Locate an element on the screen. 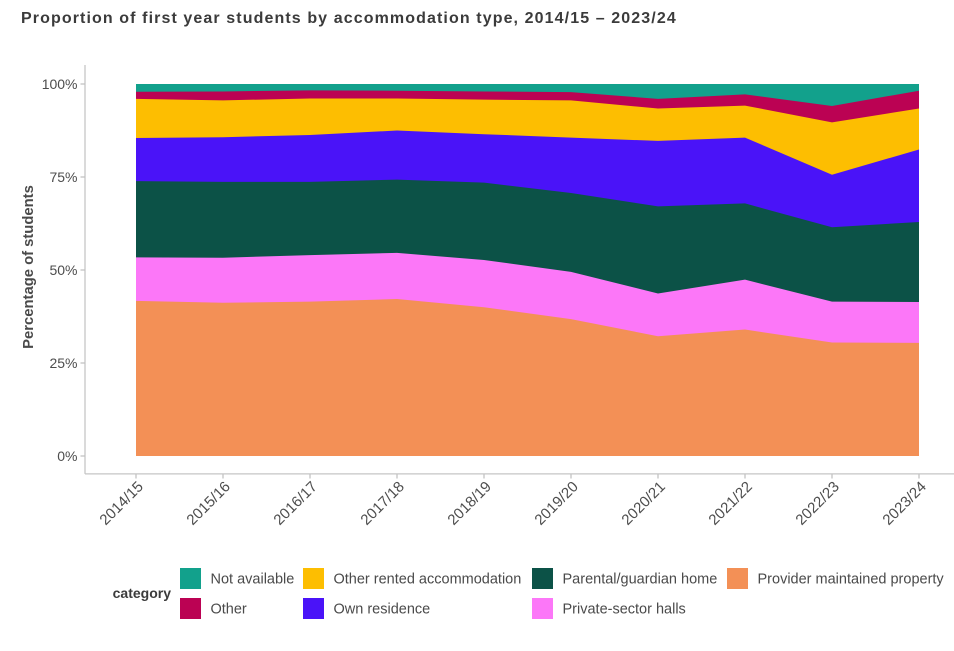 Image resolution: width=954 pixels, height=651 pixels. svg-text: 75% is located at coordinates (63, 177).